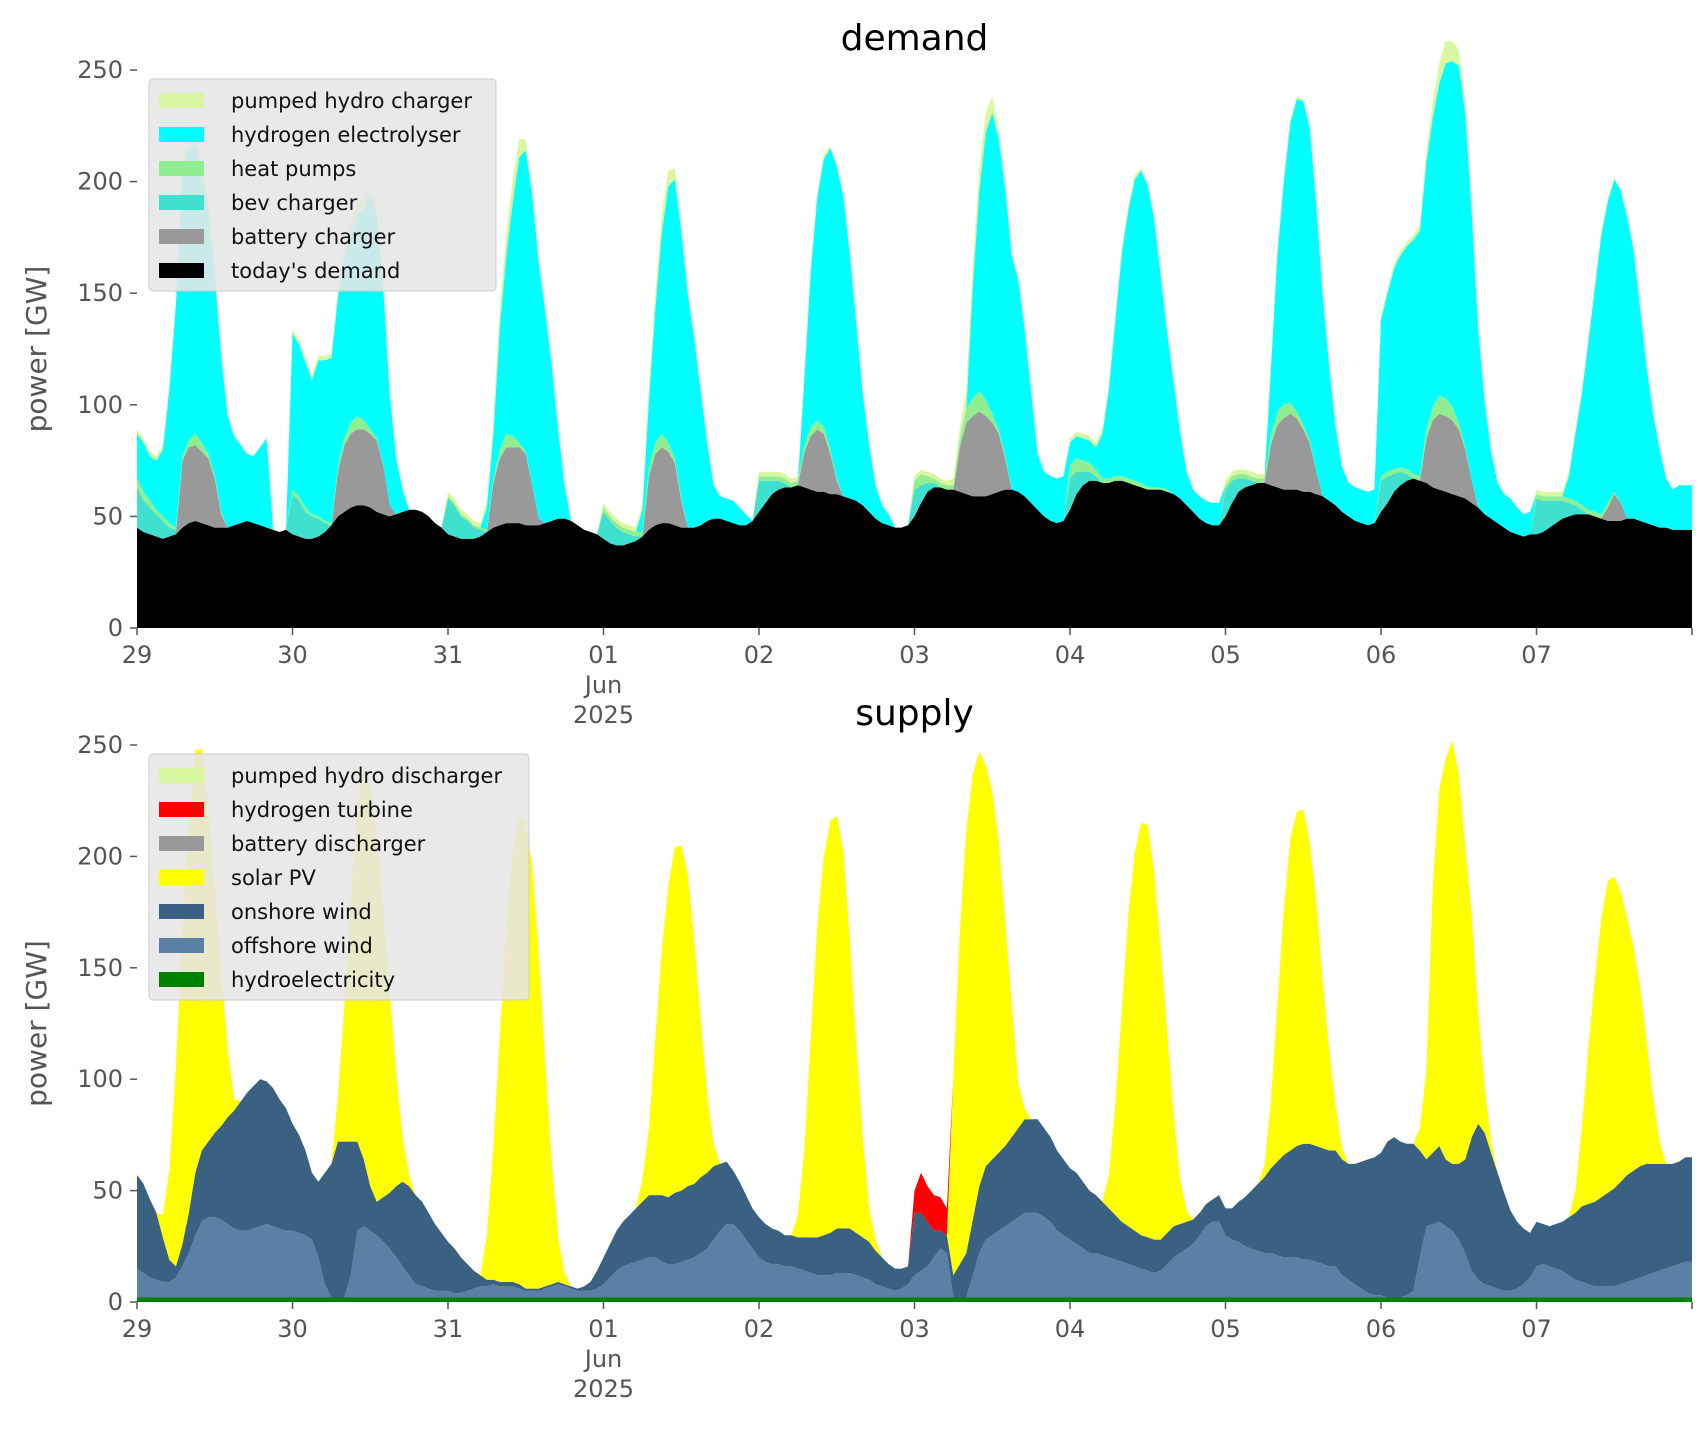 The width and height of the screenshot is (1706, 1431). I want to click on legend-label: bev charger, so click(294, 203).